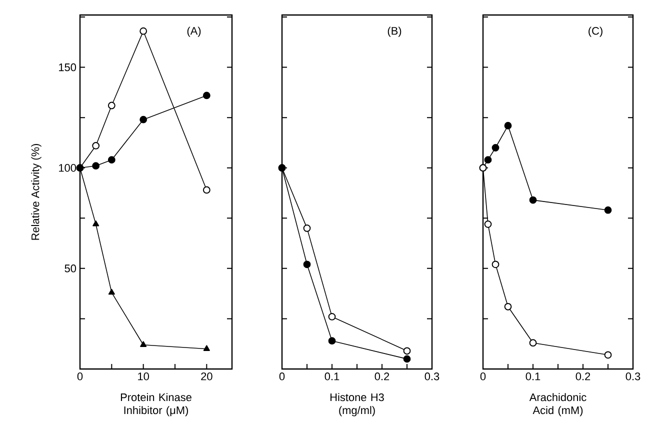 The width and height of the screenshot is (645, 441). I want to click on y-tick-label: 50, so click(70, 268).